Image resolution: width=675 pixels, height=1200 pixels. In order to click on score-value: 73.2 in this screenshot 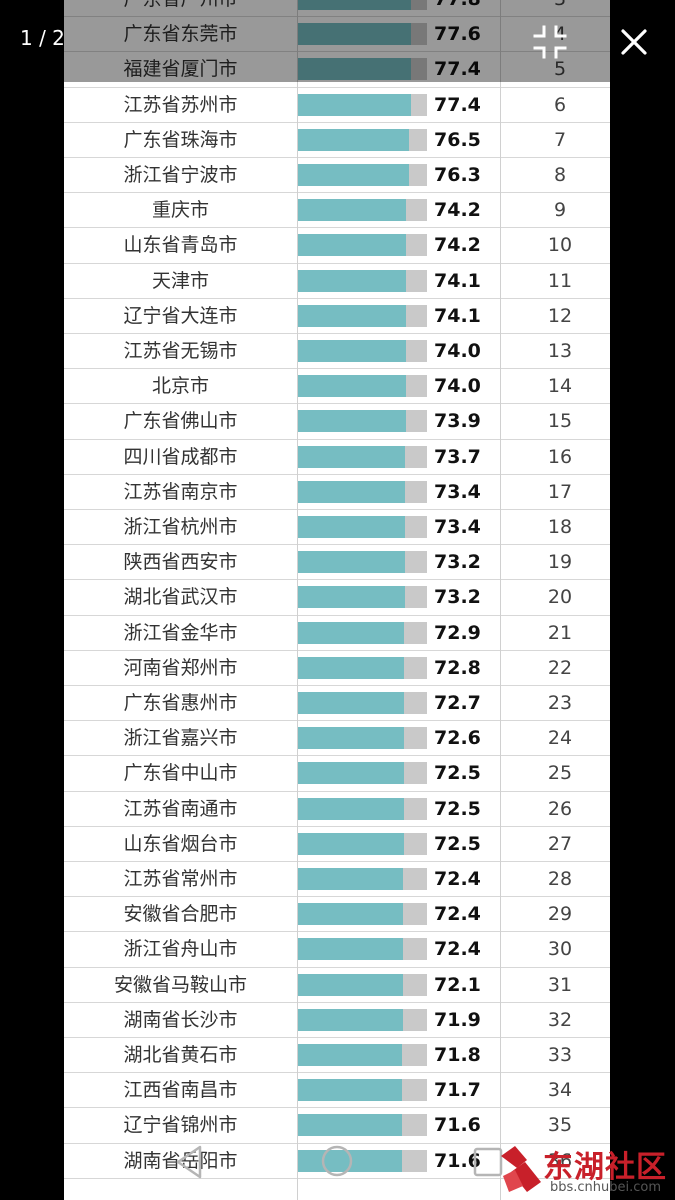, I will do `click(457, 562)`.